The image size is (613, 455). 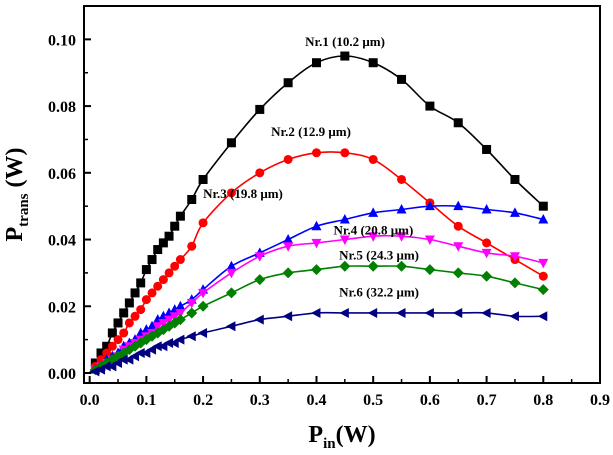 I want to click on x-tick-label: 0.3, so click(x=260, y=400).